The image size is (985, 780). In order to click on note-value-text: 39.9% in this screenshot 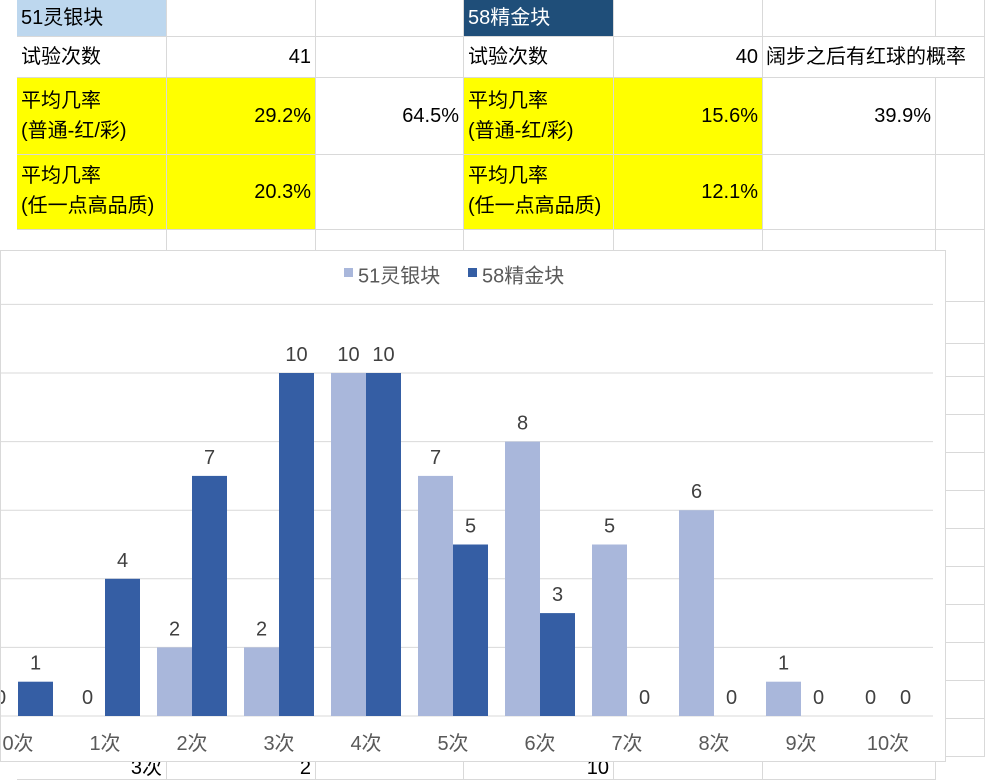, I will do `click(902, 116)`.